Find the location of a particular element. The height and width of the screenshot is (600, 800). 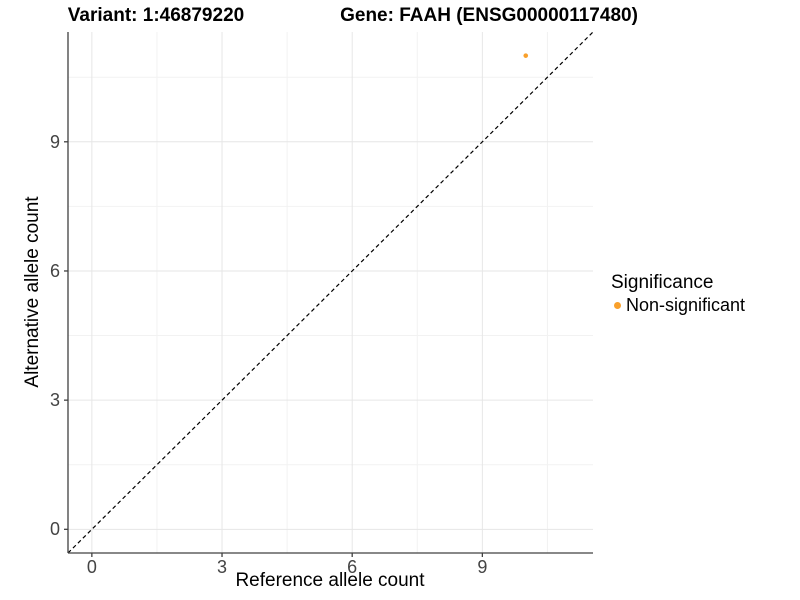

legend: Significance Non-significant is located at coordinates (678, 293).